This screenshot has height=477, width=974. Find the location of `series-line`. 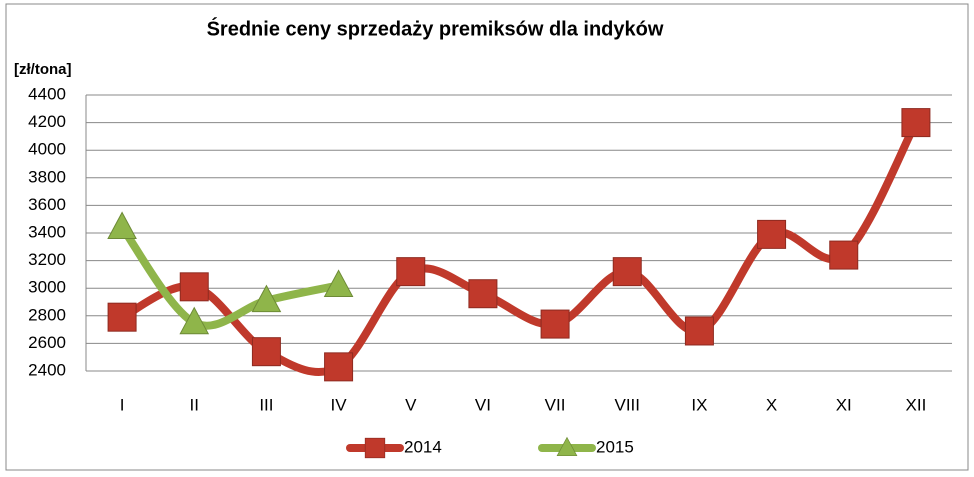

series-line is located at coordinates (230, 276).